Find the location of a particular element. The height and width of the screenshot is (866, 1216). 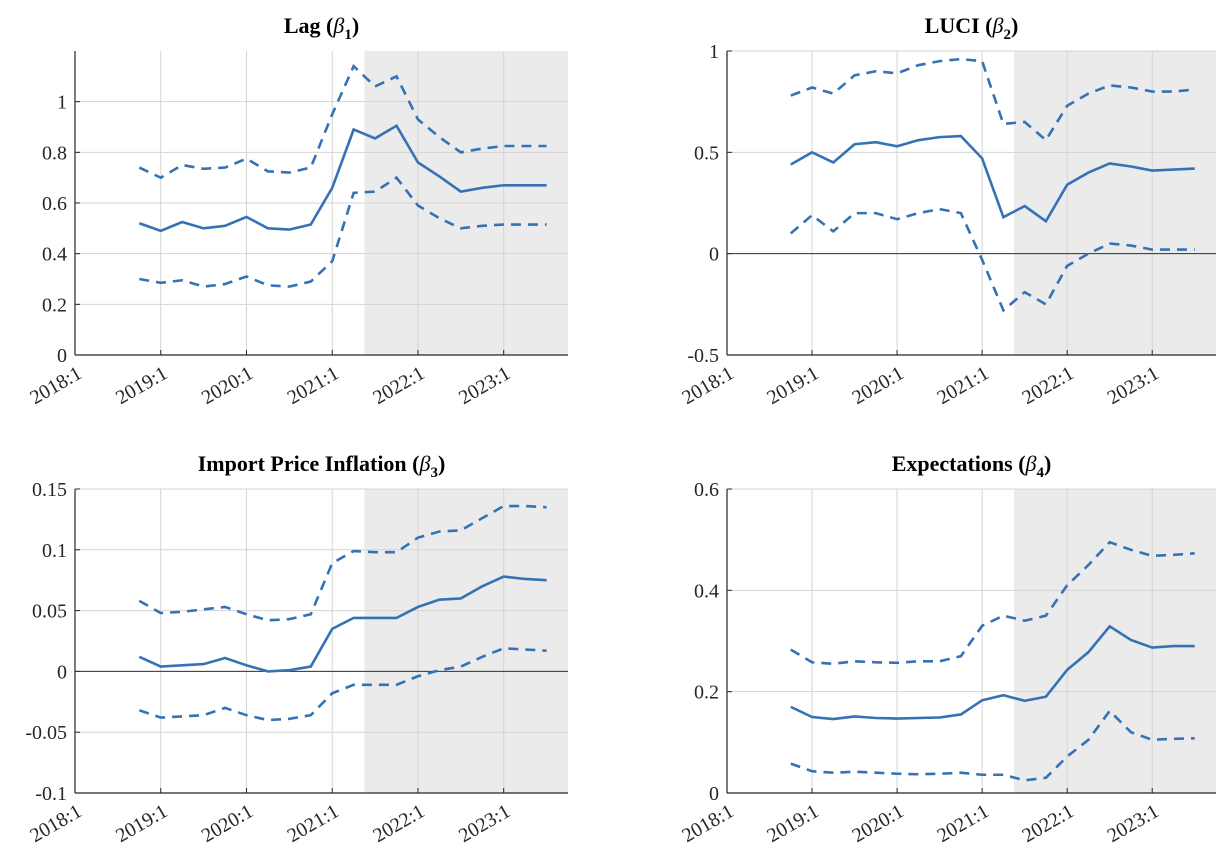

y-tick-label: -0.05 is located at coordinates (46, 733).